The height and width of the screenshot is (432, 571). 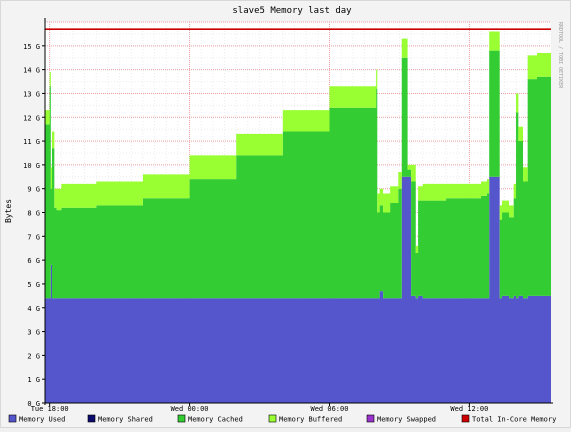 I want to click on y-tick-label: 5 G, so click(x=33, y=285).